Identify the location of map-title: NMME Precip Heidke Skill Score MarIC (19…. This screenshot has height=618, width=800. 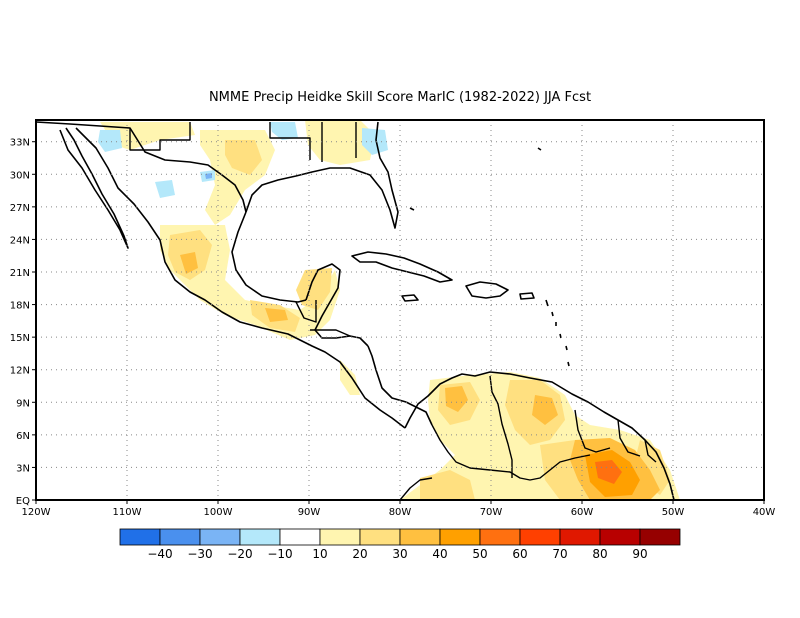
(400, 97).